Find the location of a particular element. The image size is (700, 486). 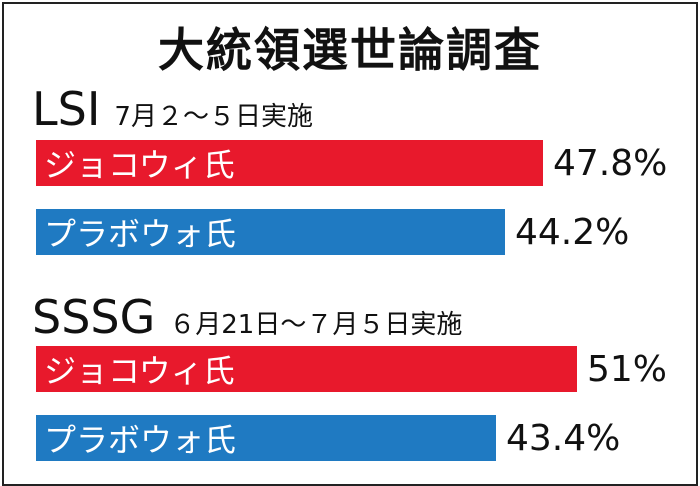

bar-jokowi-lsi: ジョコウィ氏 is located at coordinates (289, 163).